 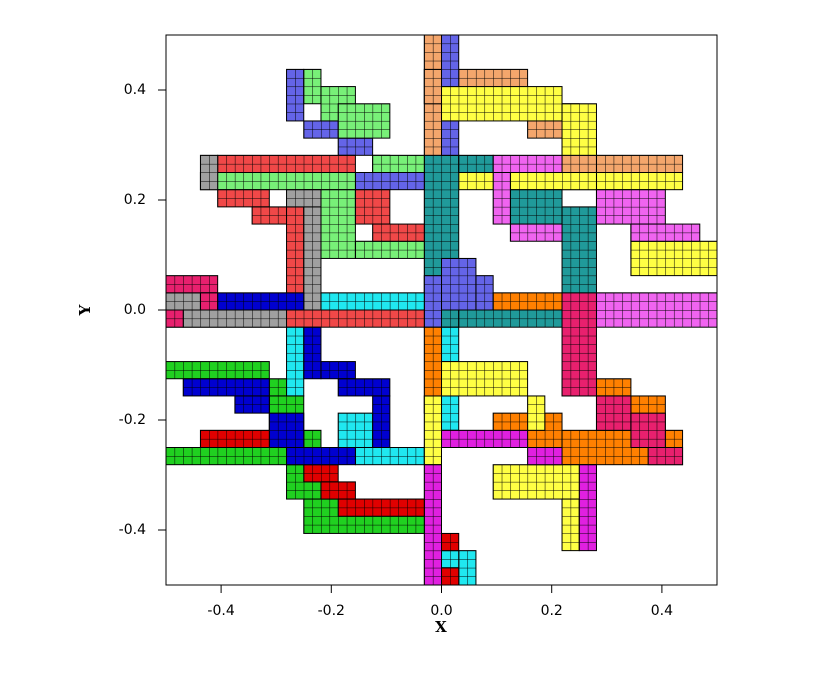 What do you see at coordinates (662, 611) in the screenshot?
I see `x-tick-label: 0.4` at bounding box center [662, 611].